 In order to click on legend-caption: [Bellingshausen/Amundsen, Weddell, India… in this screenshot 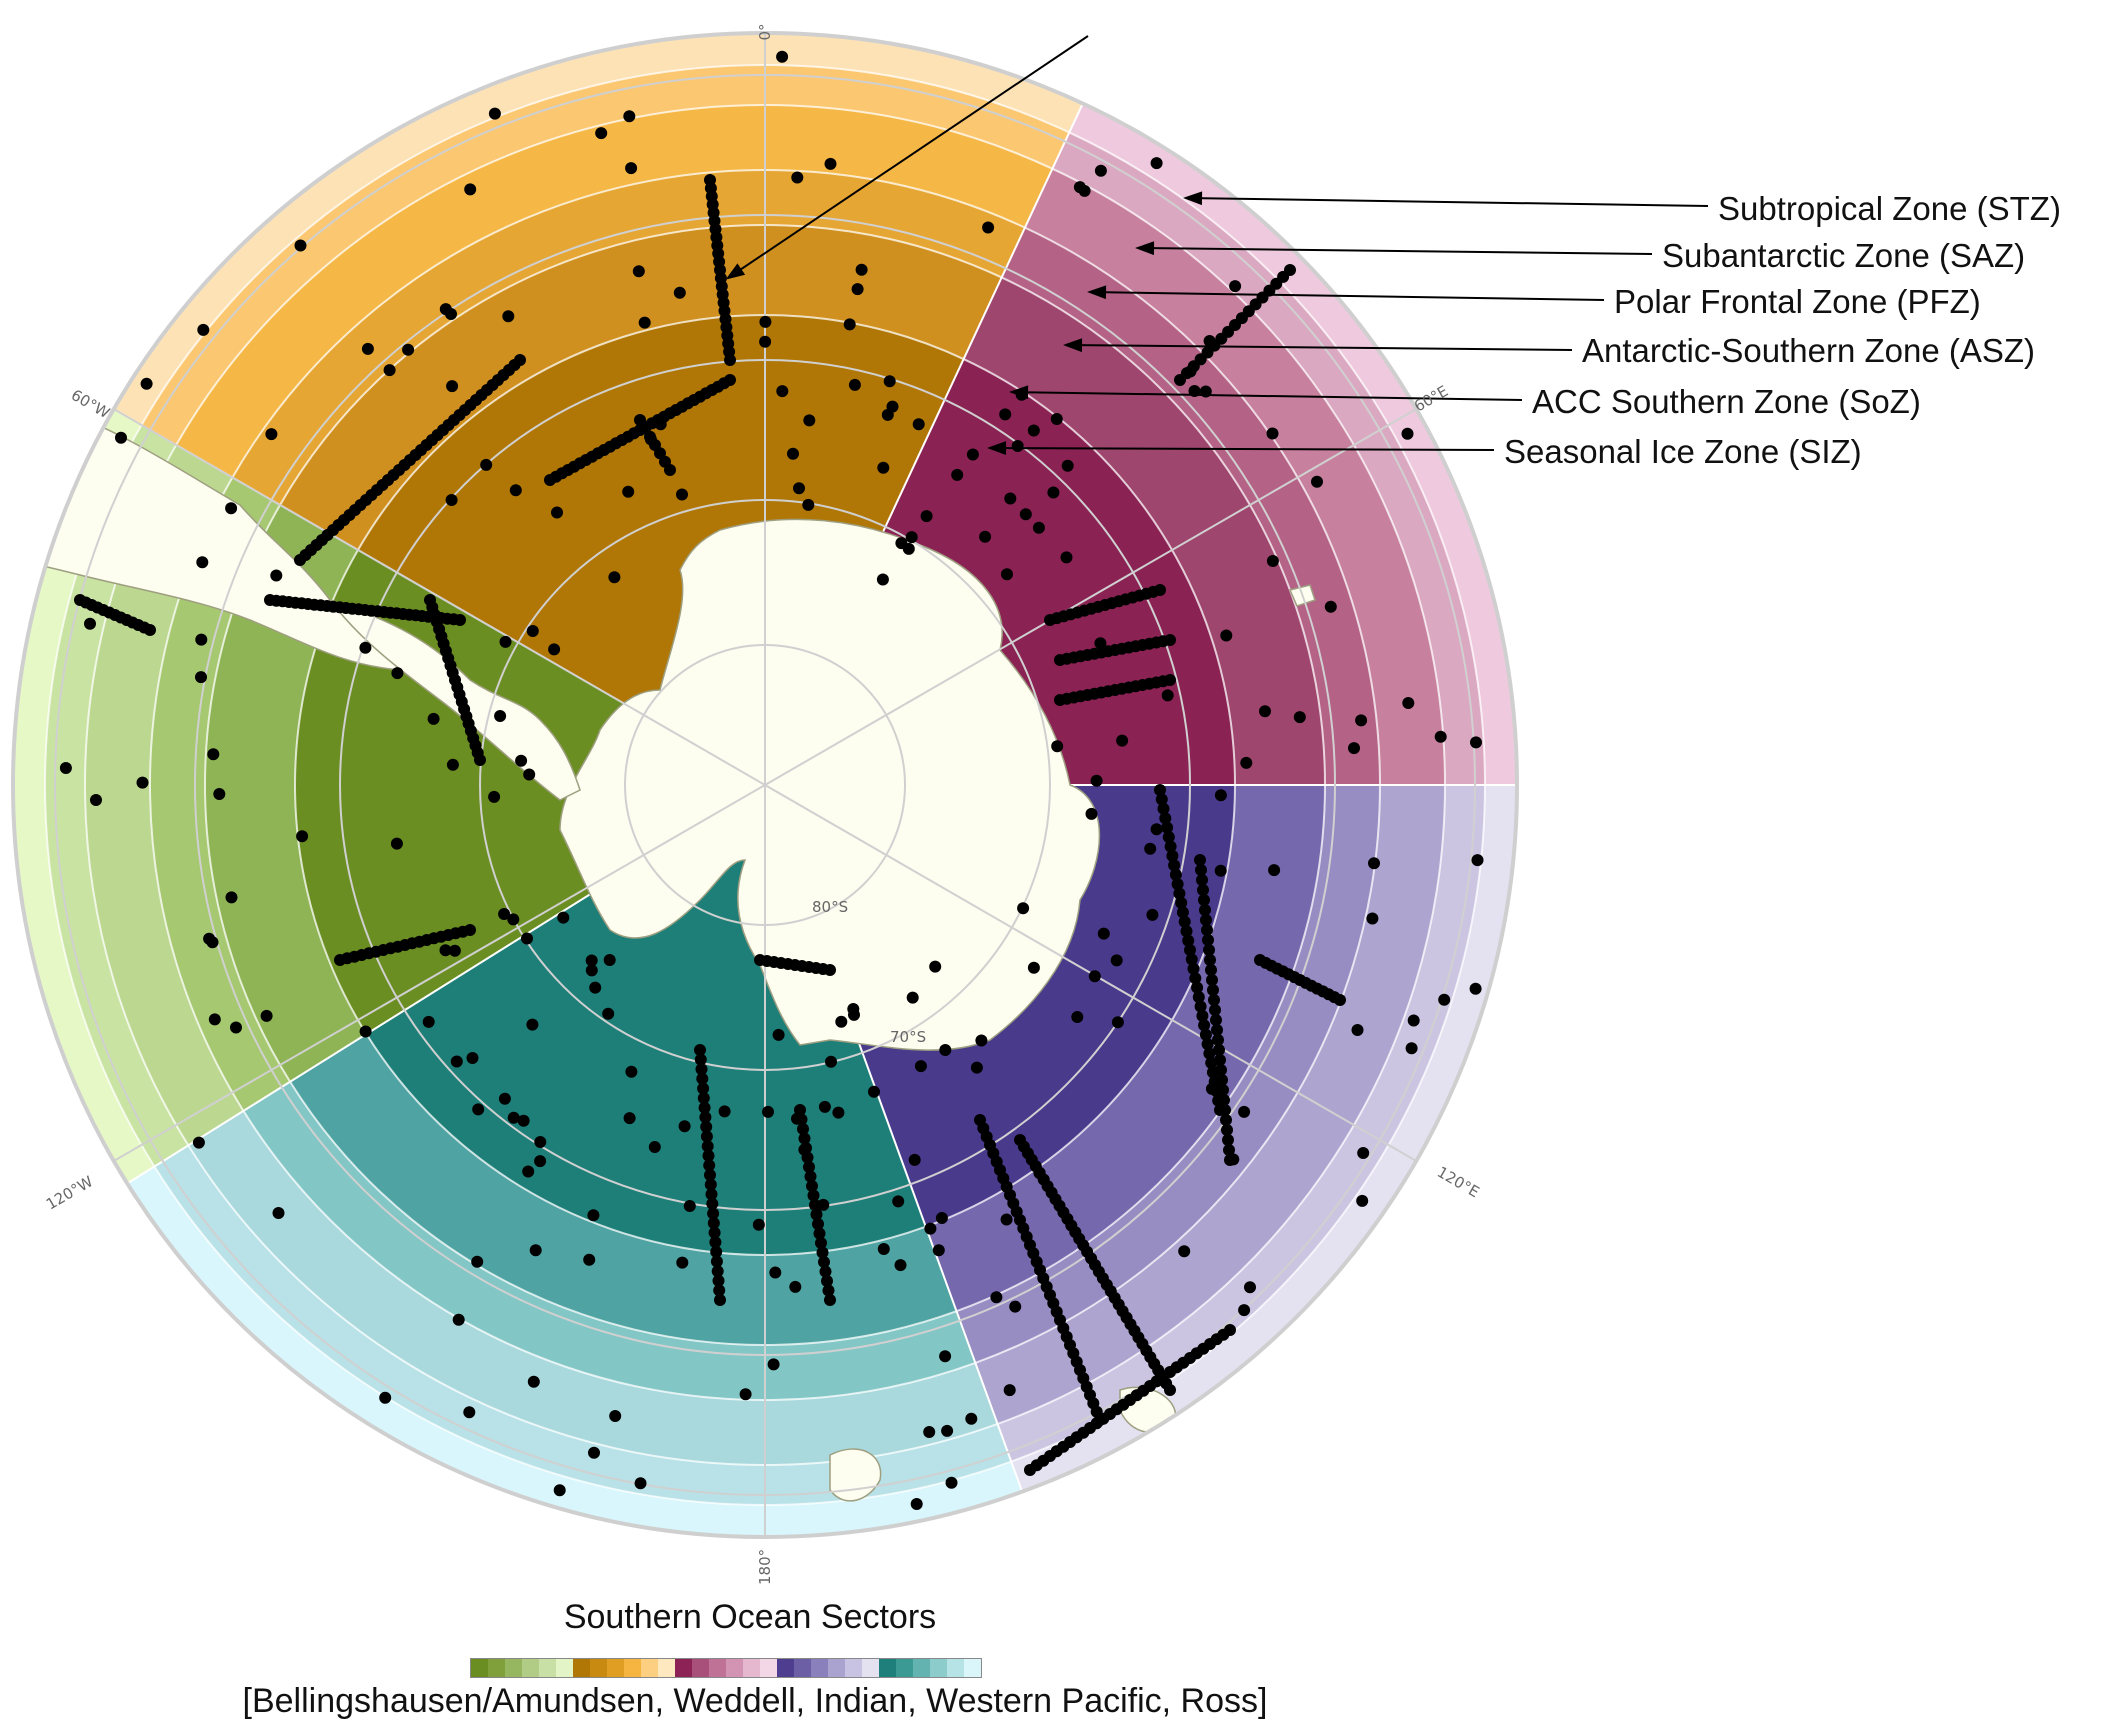, I will do `click(755, 1701)`.